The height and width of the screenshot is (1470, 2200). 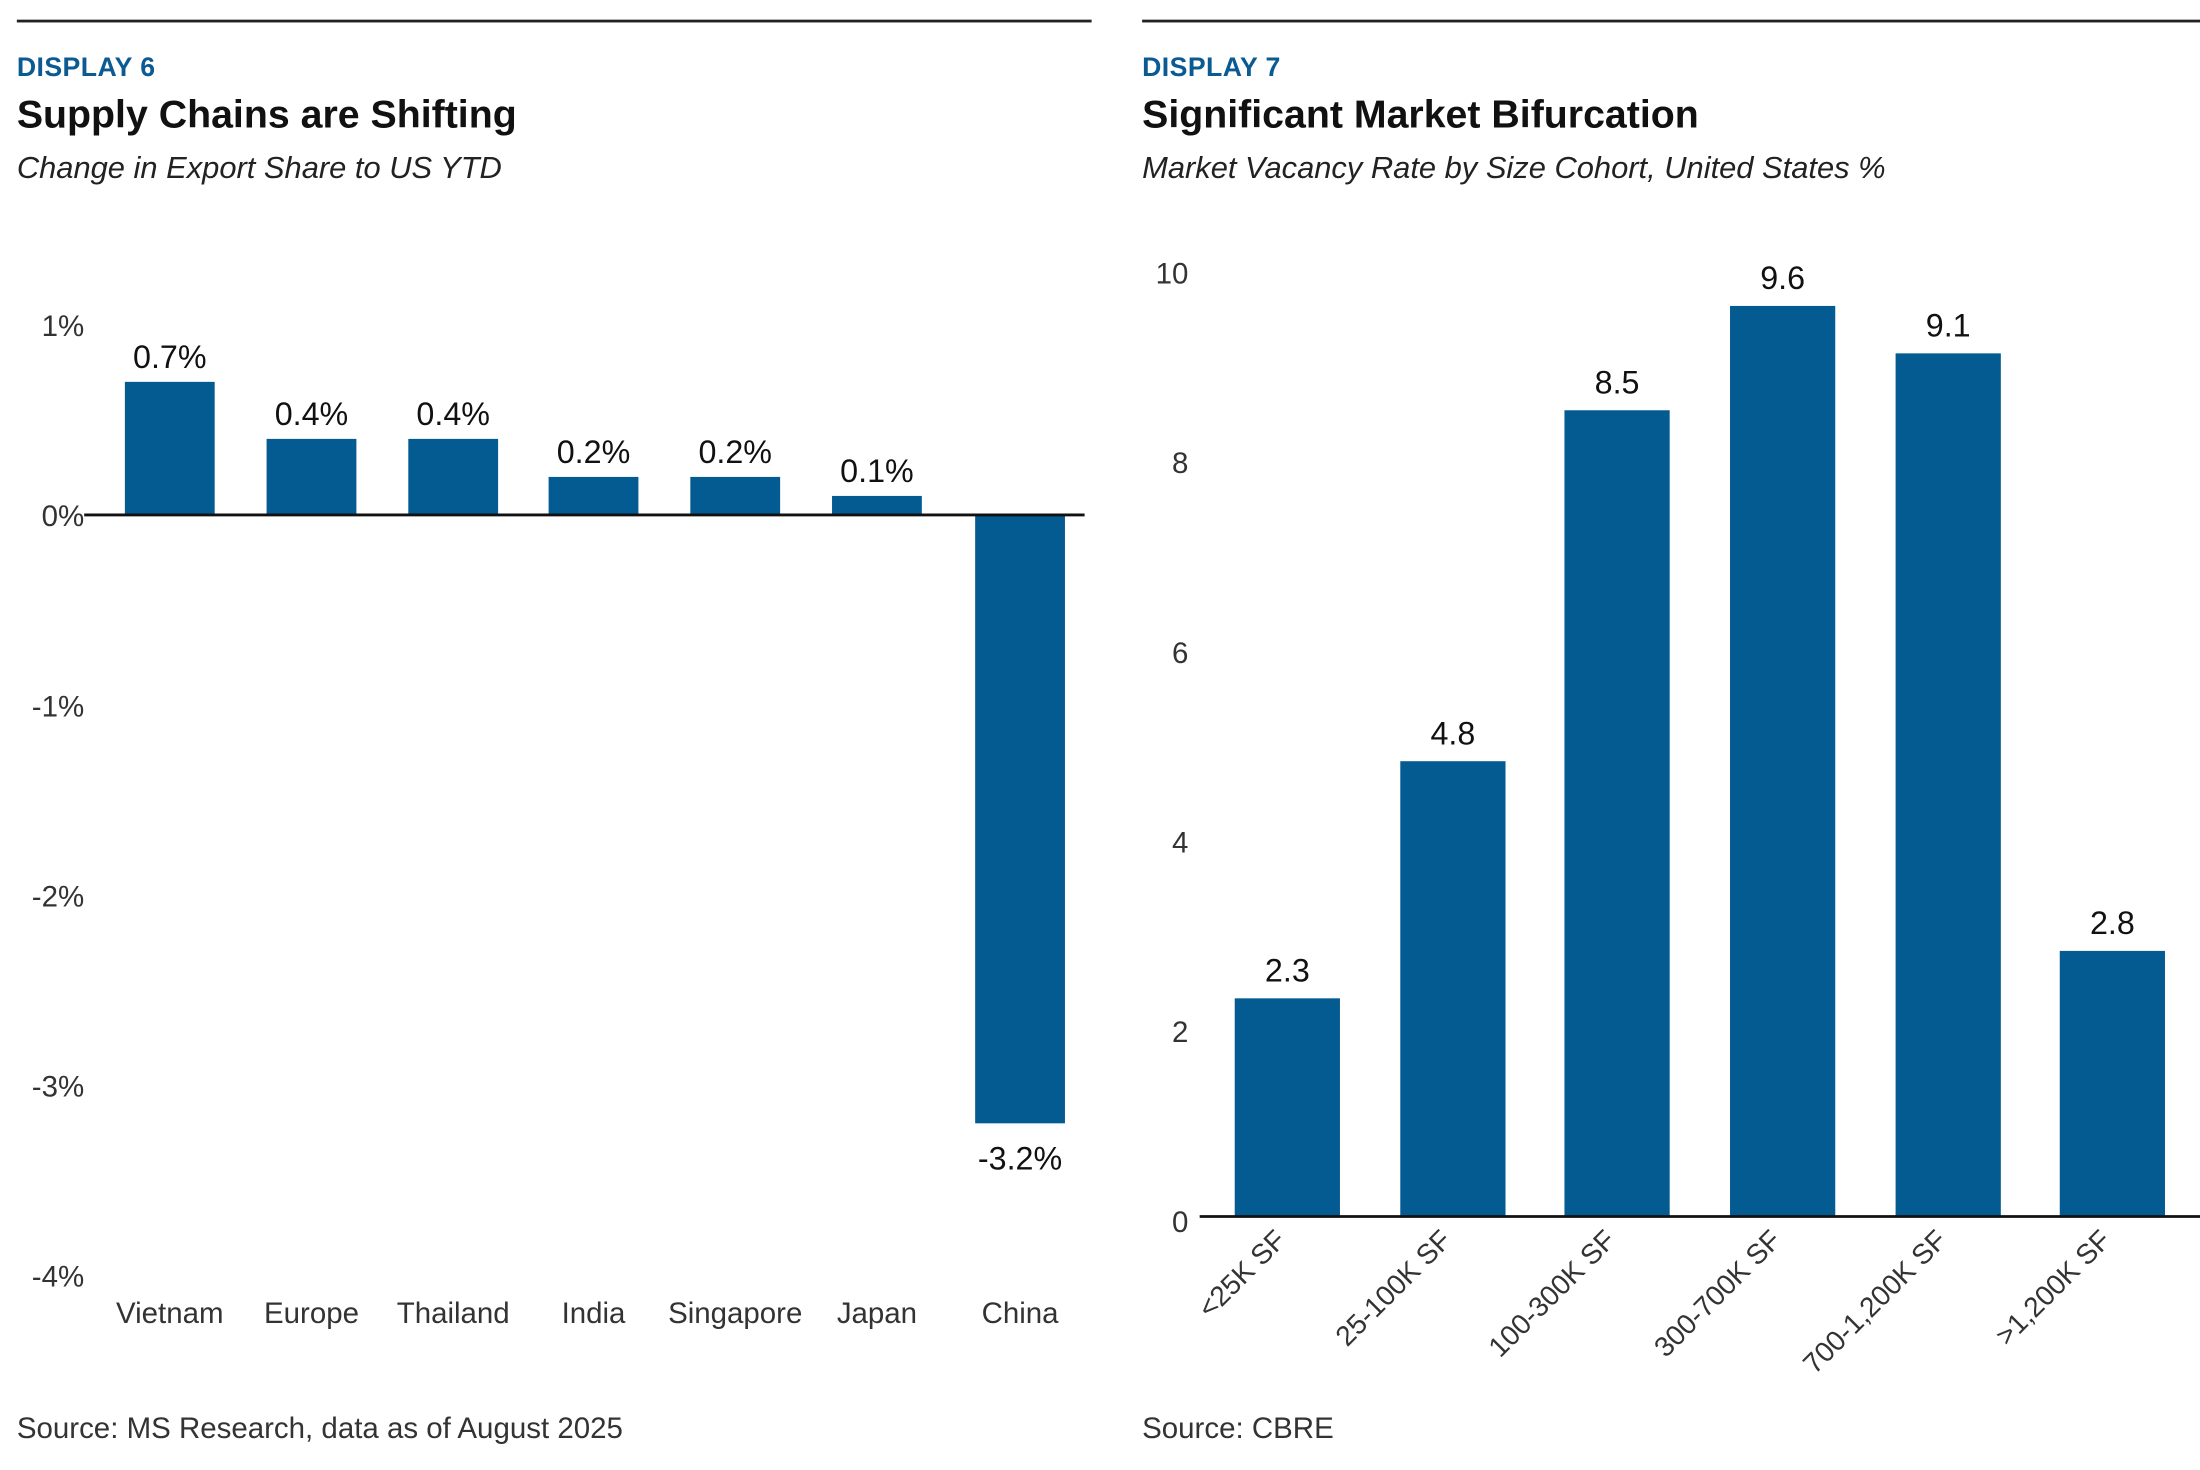 What do you see at coordinates (453, 1313) in the screenshot?
I see `x-tick-label: Thailand` at bounding box center [453, 1313].